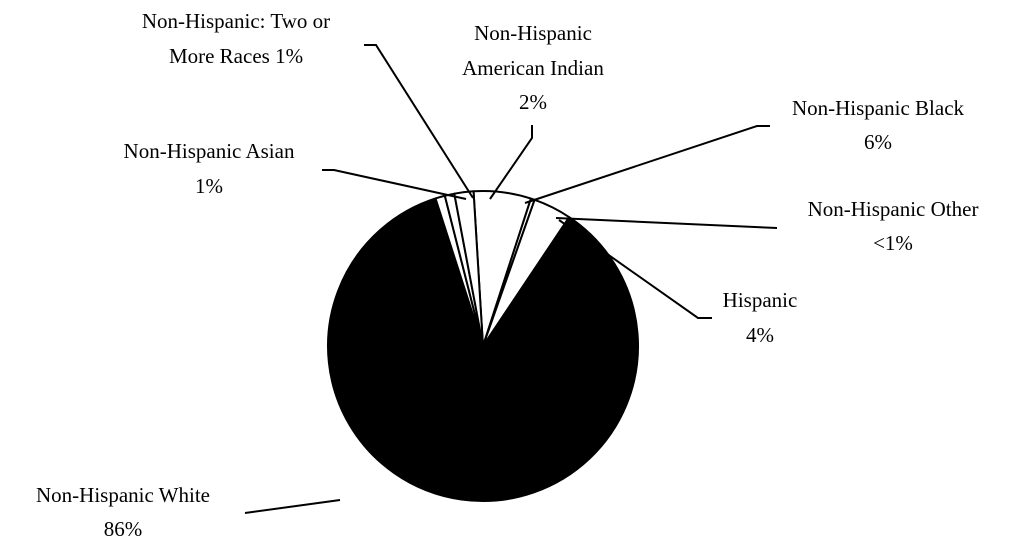 This screenshot has height=540, width=1009. What do you see at coordinates (209, 151) in the screenshot?
I see `label-asian-line1: Non-Hispanic Asian` at bounding box center [209, 151].